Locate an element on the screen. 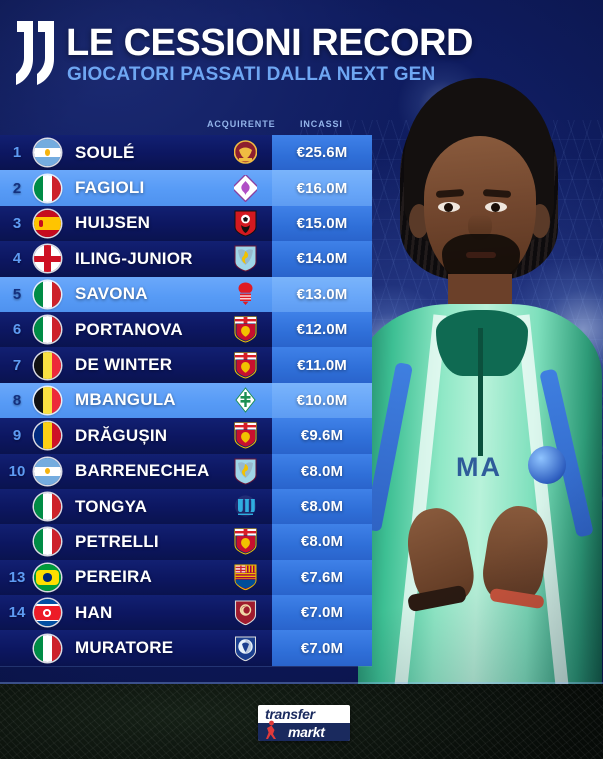 This screenshot has height=759, width=603. row-fee: €11.0M is located at coordinates (322, 365).